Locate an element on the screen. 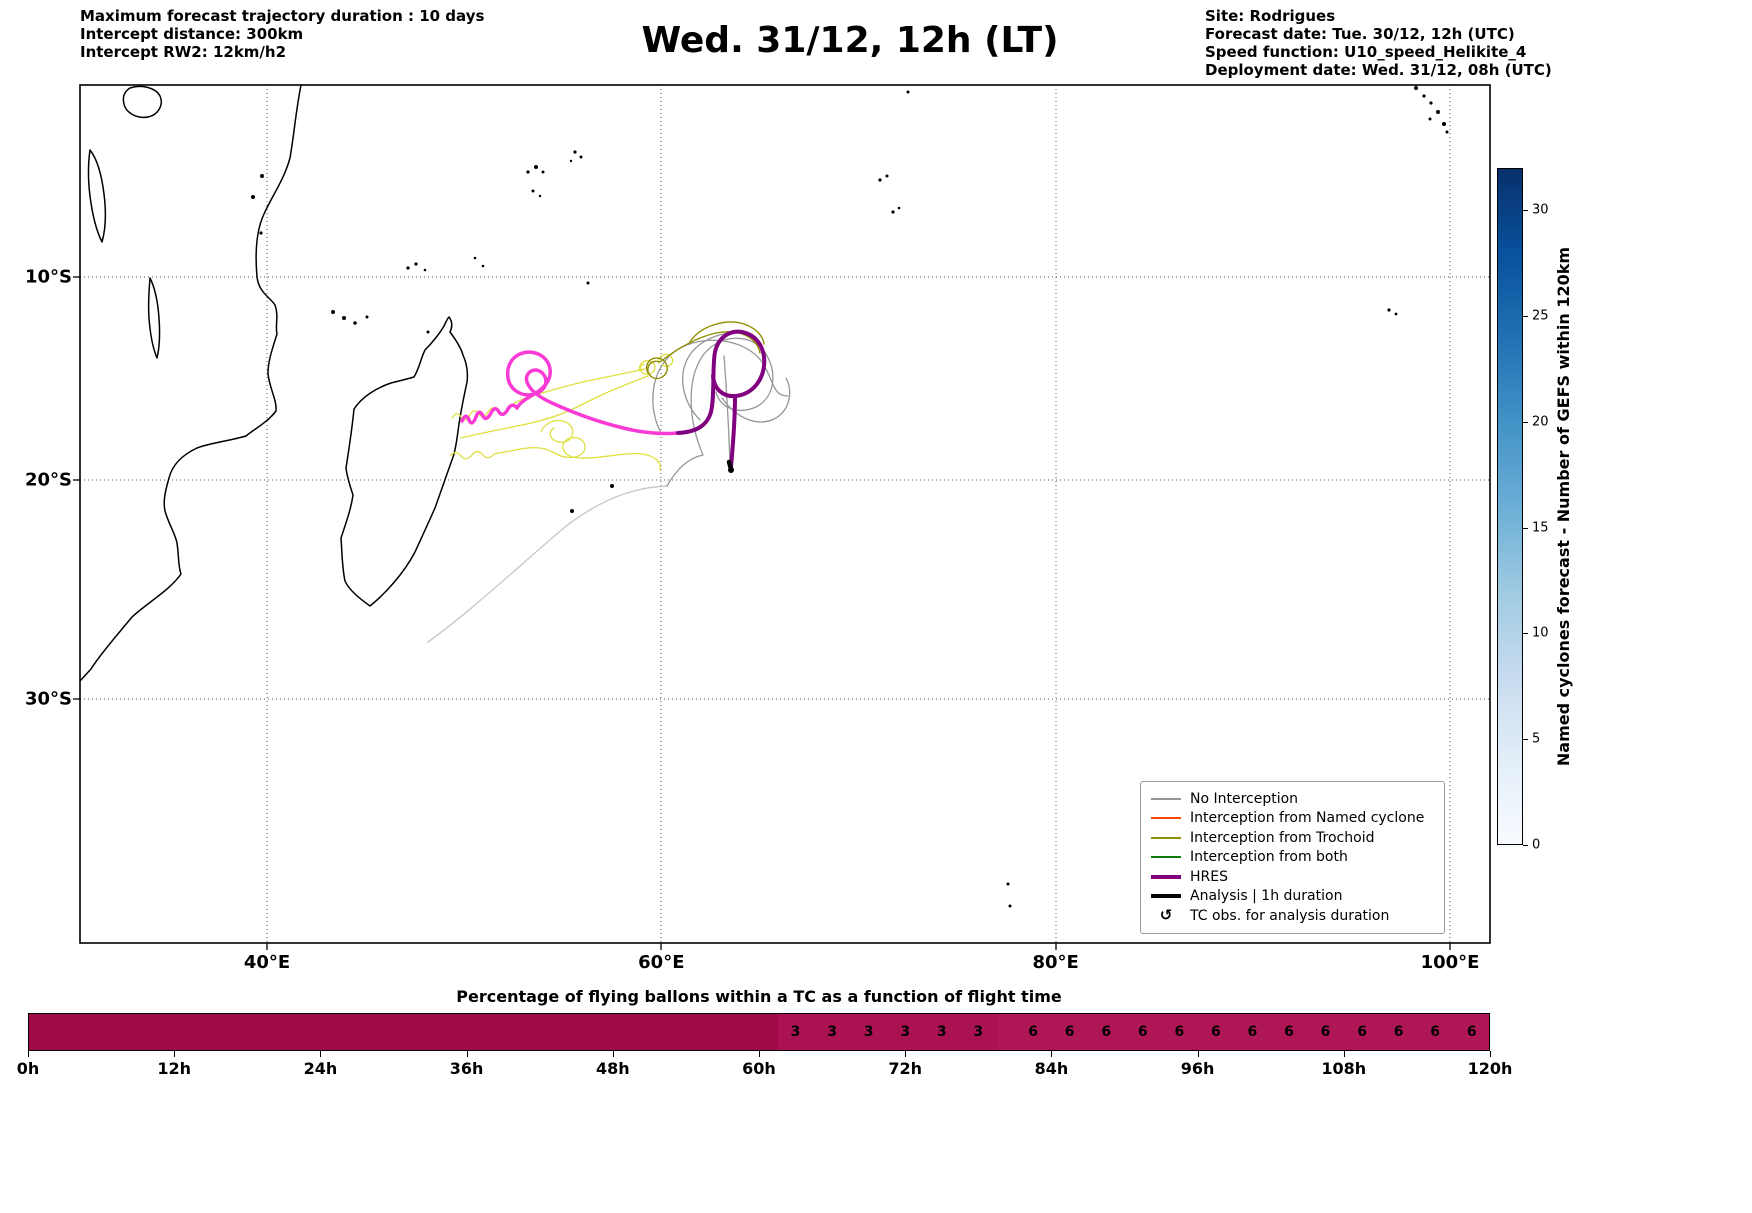 This screenshot has width=1752, height=1213. legend-item: Interception from Named cyclone is located at coordinates (1292, 819).